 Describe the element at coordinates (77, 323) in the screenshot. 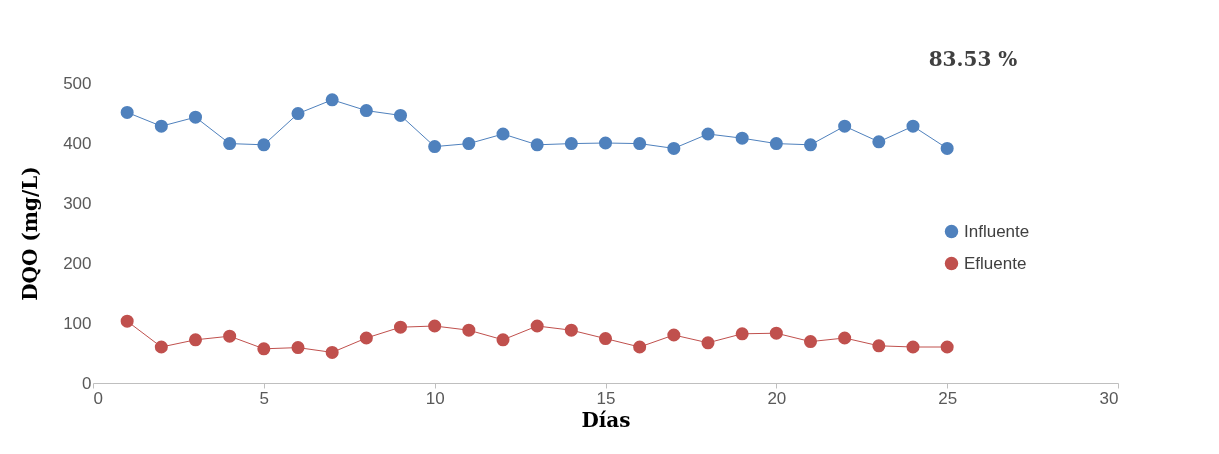

I see `y-tick-label: 100` at that location.